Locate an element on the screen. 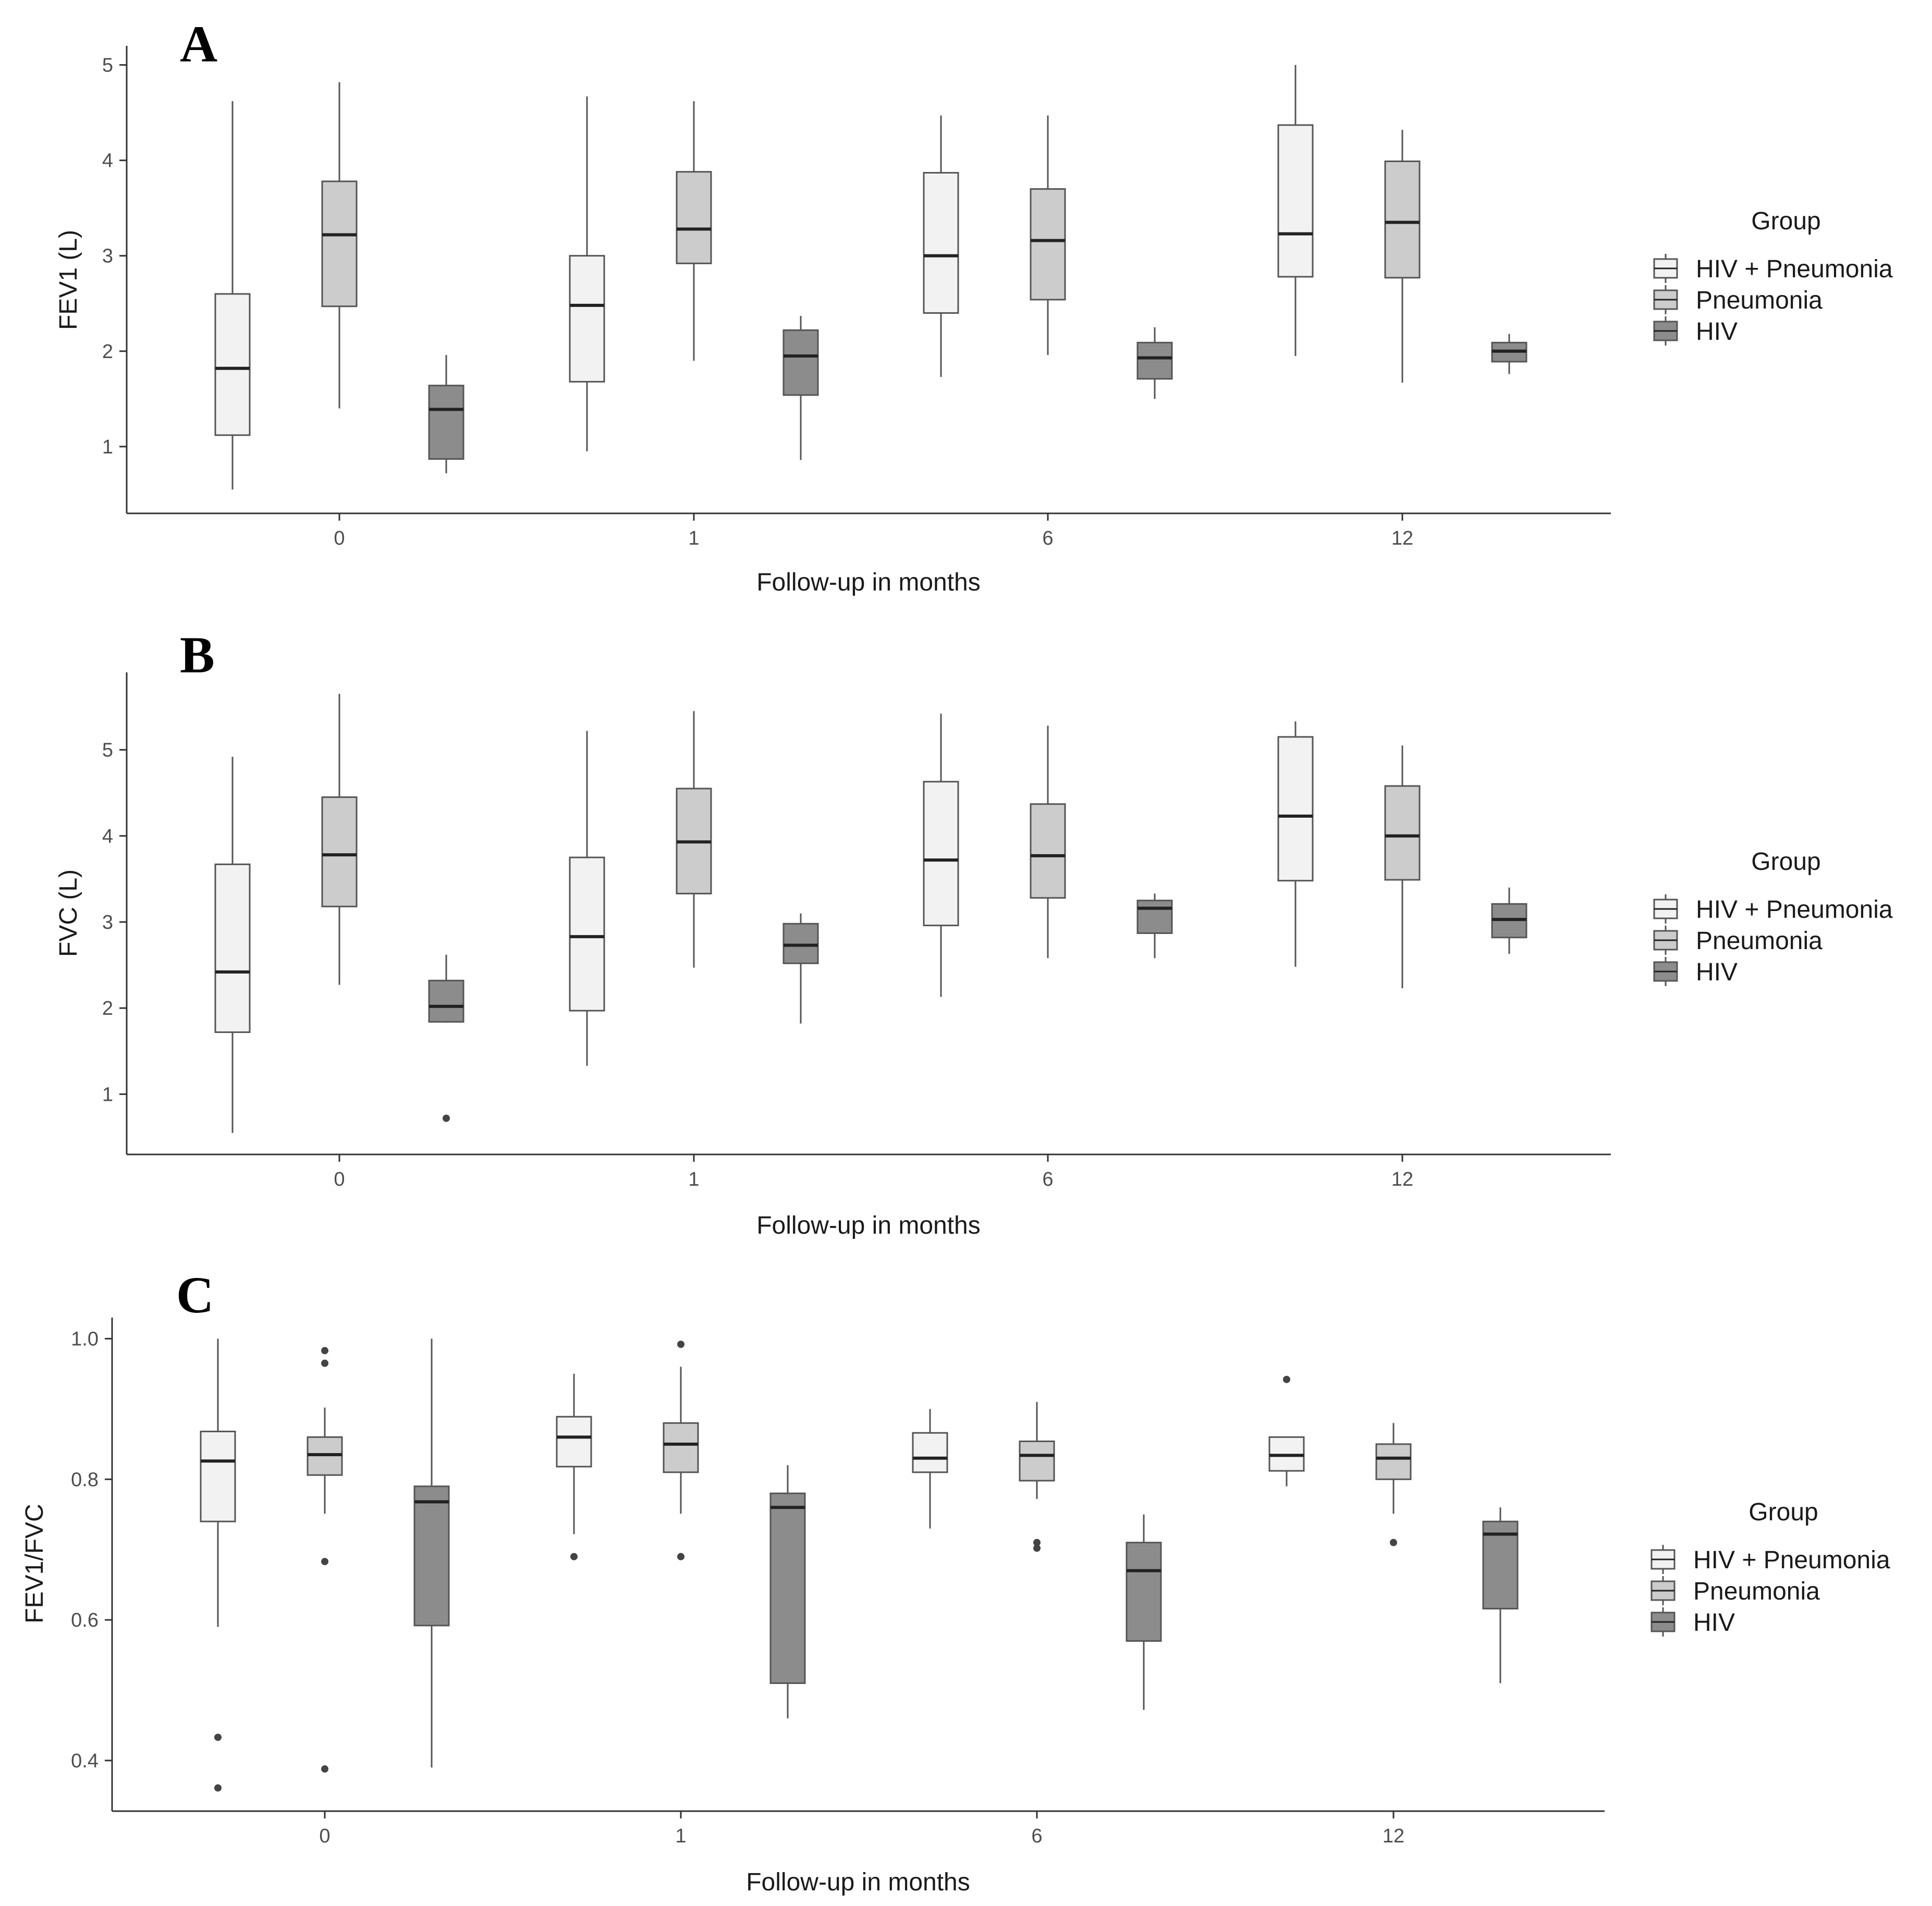  panel-b-y-tick-label: 2 is located at coordinates (108, 1008).